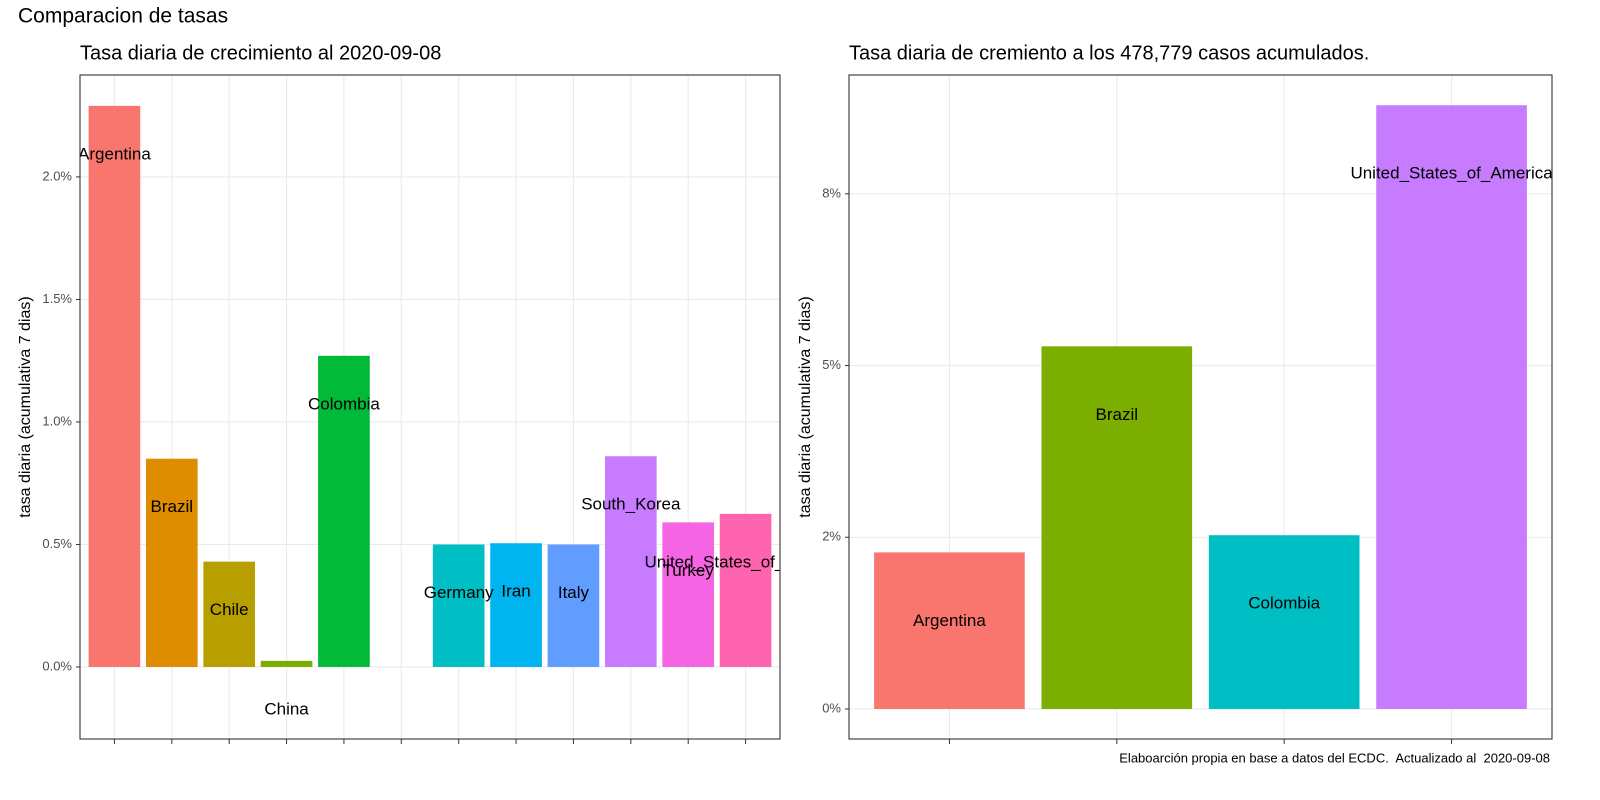 The image size is (1600, 800). I want to click on y-tick-label: 0%, so click(831, 707).